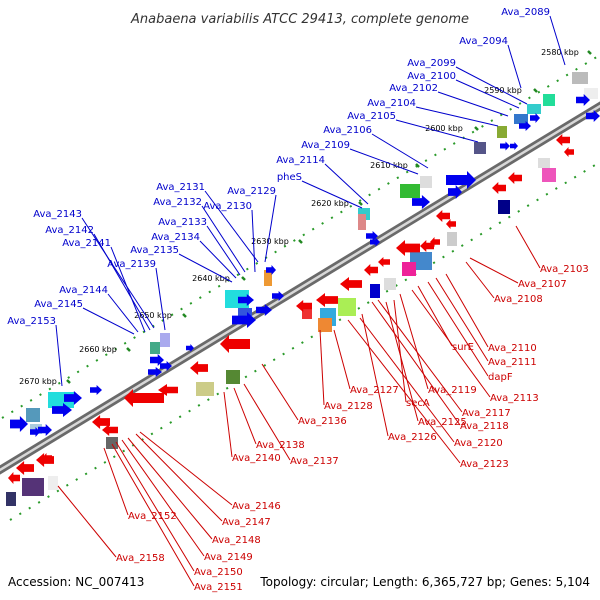 Image resolution: width=600 pixels, height=600 pixels. Describe the element at coordinates (236, 540) in the screenshot. I see `reverse-gene-label: Ava_2148` at that location.